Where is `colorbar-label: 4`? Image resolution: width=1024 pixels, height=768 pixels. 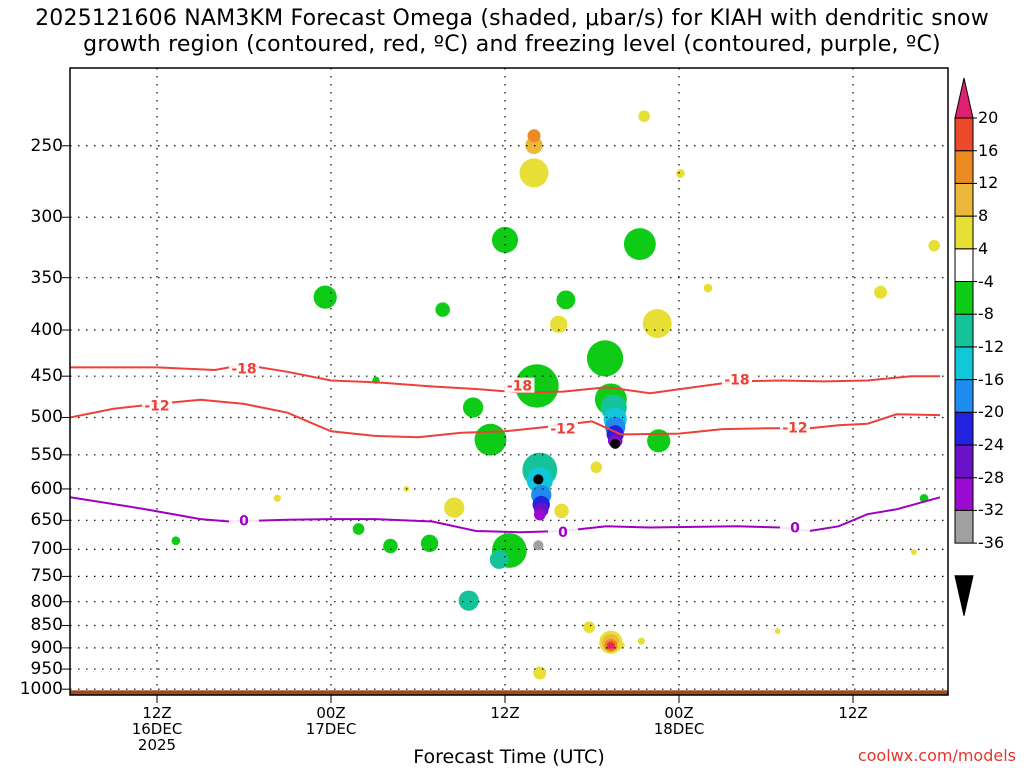 colorbar-label: 4 is located at coordinates (983, 248).